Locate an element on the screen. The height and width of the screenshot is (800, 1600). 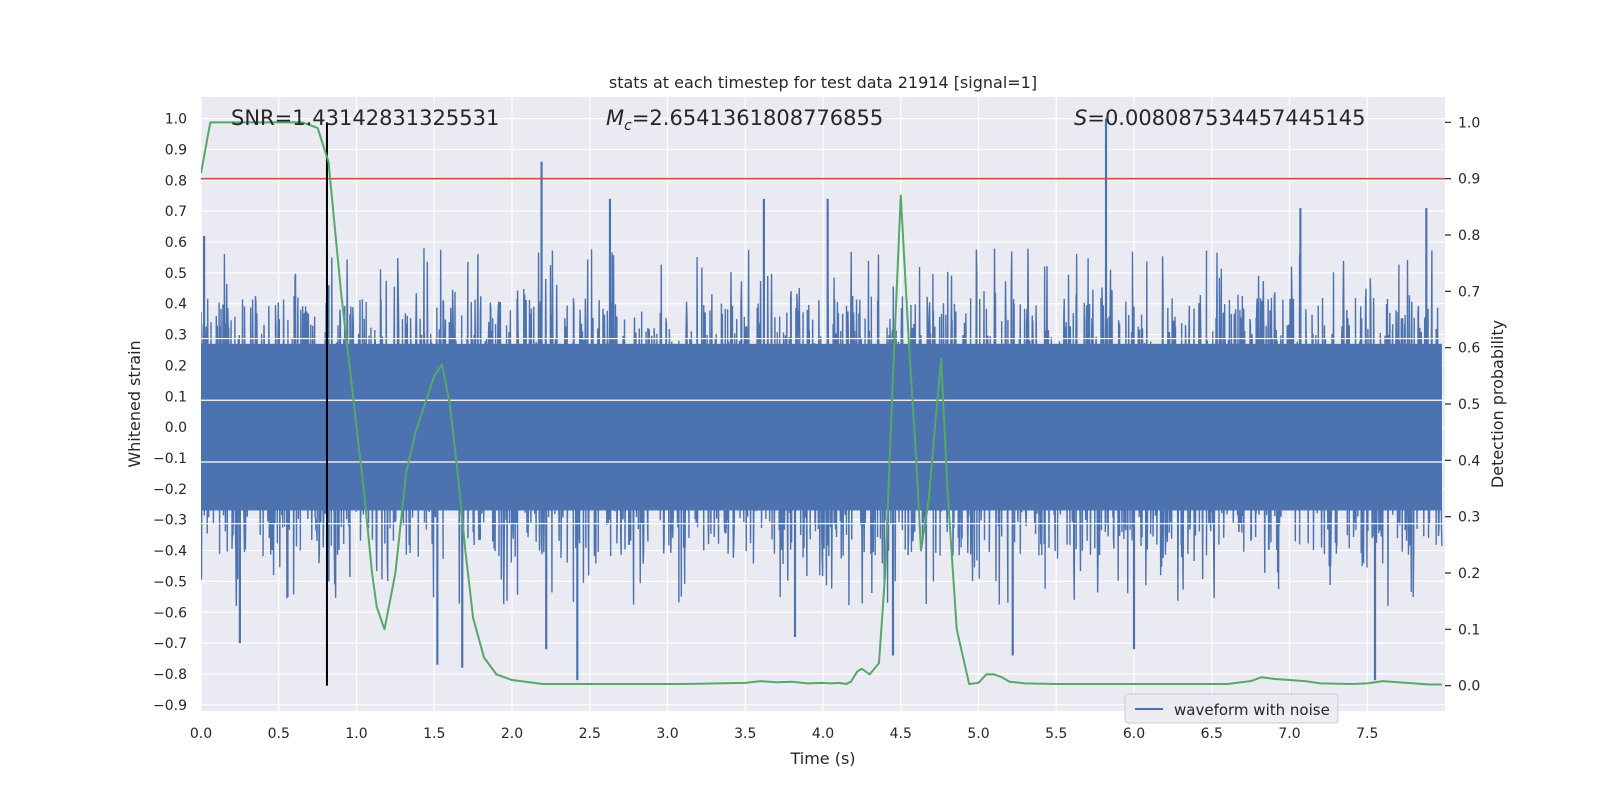
x-tick-label: 5.5 is located at coordinates (1056, 734).